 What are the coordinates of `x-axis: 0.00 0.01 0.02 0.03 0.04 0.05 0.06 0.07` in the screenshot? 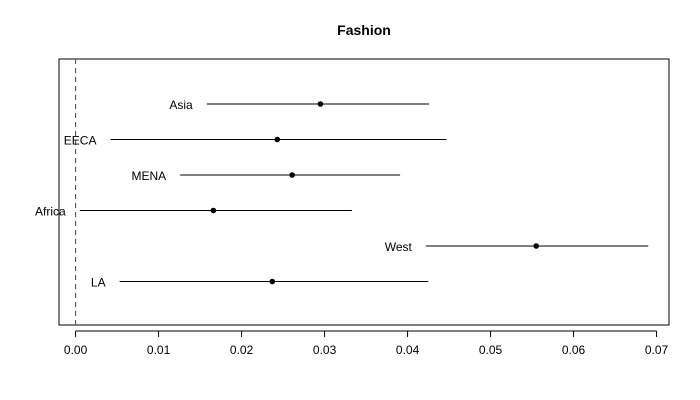 It's located at (366, 343).